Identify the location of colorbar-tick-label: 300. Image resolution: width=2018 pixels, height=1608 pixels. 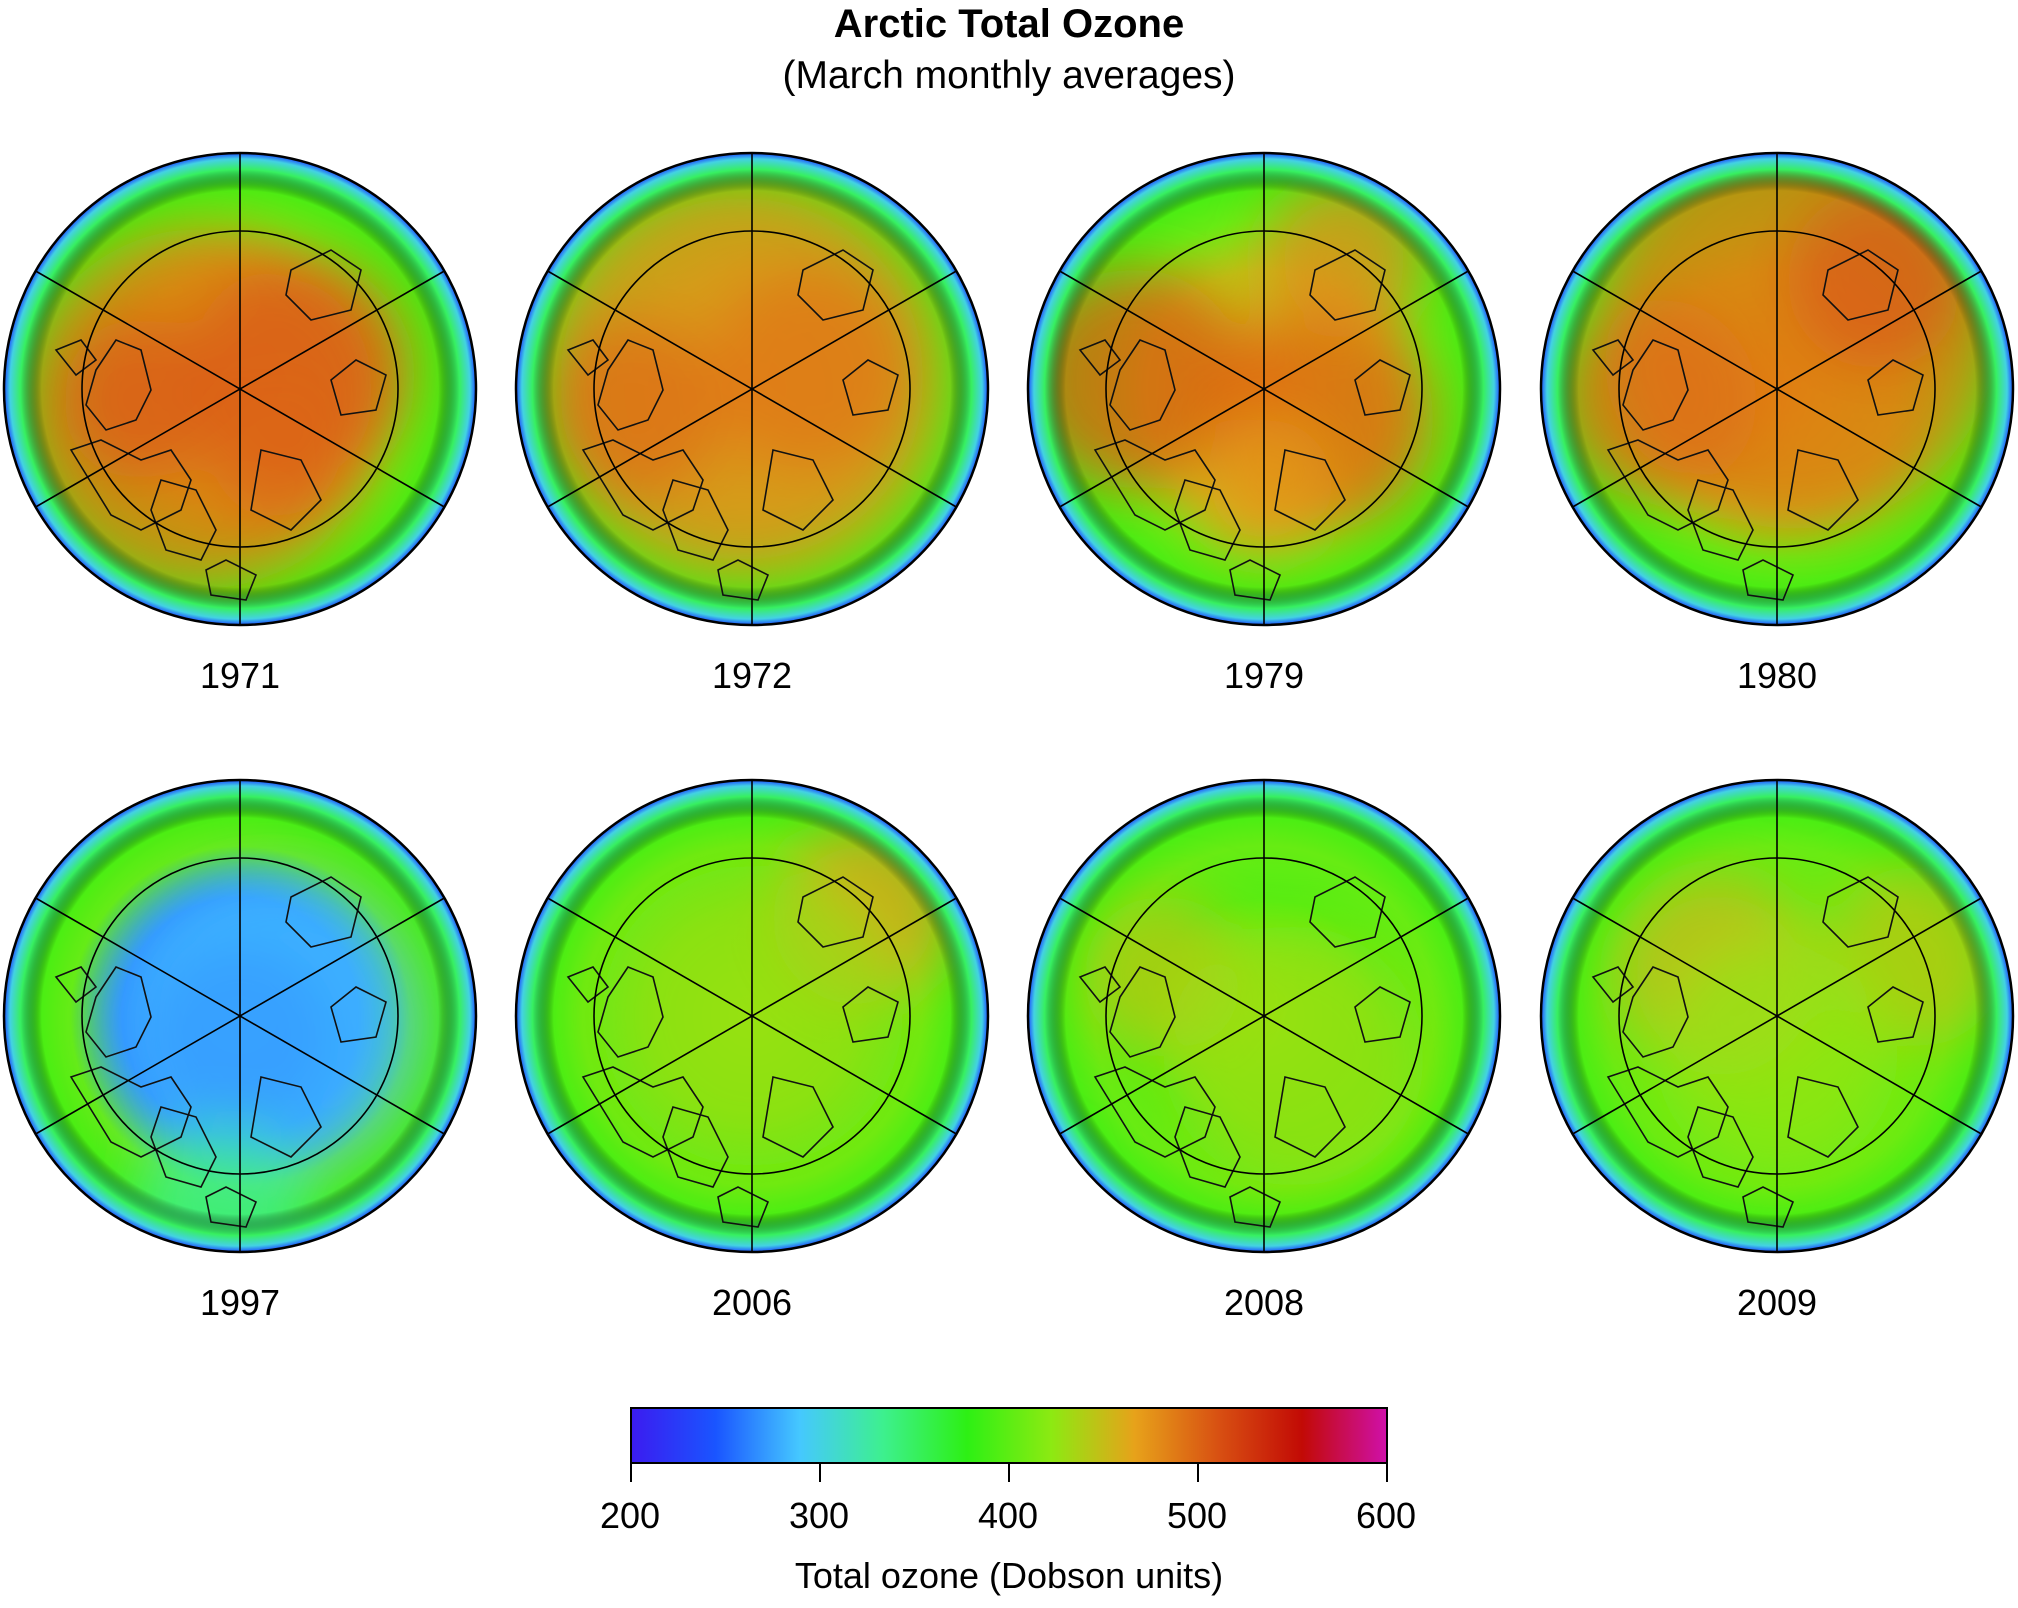
(819, 1515).